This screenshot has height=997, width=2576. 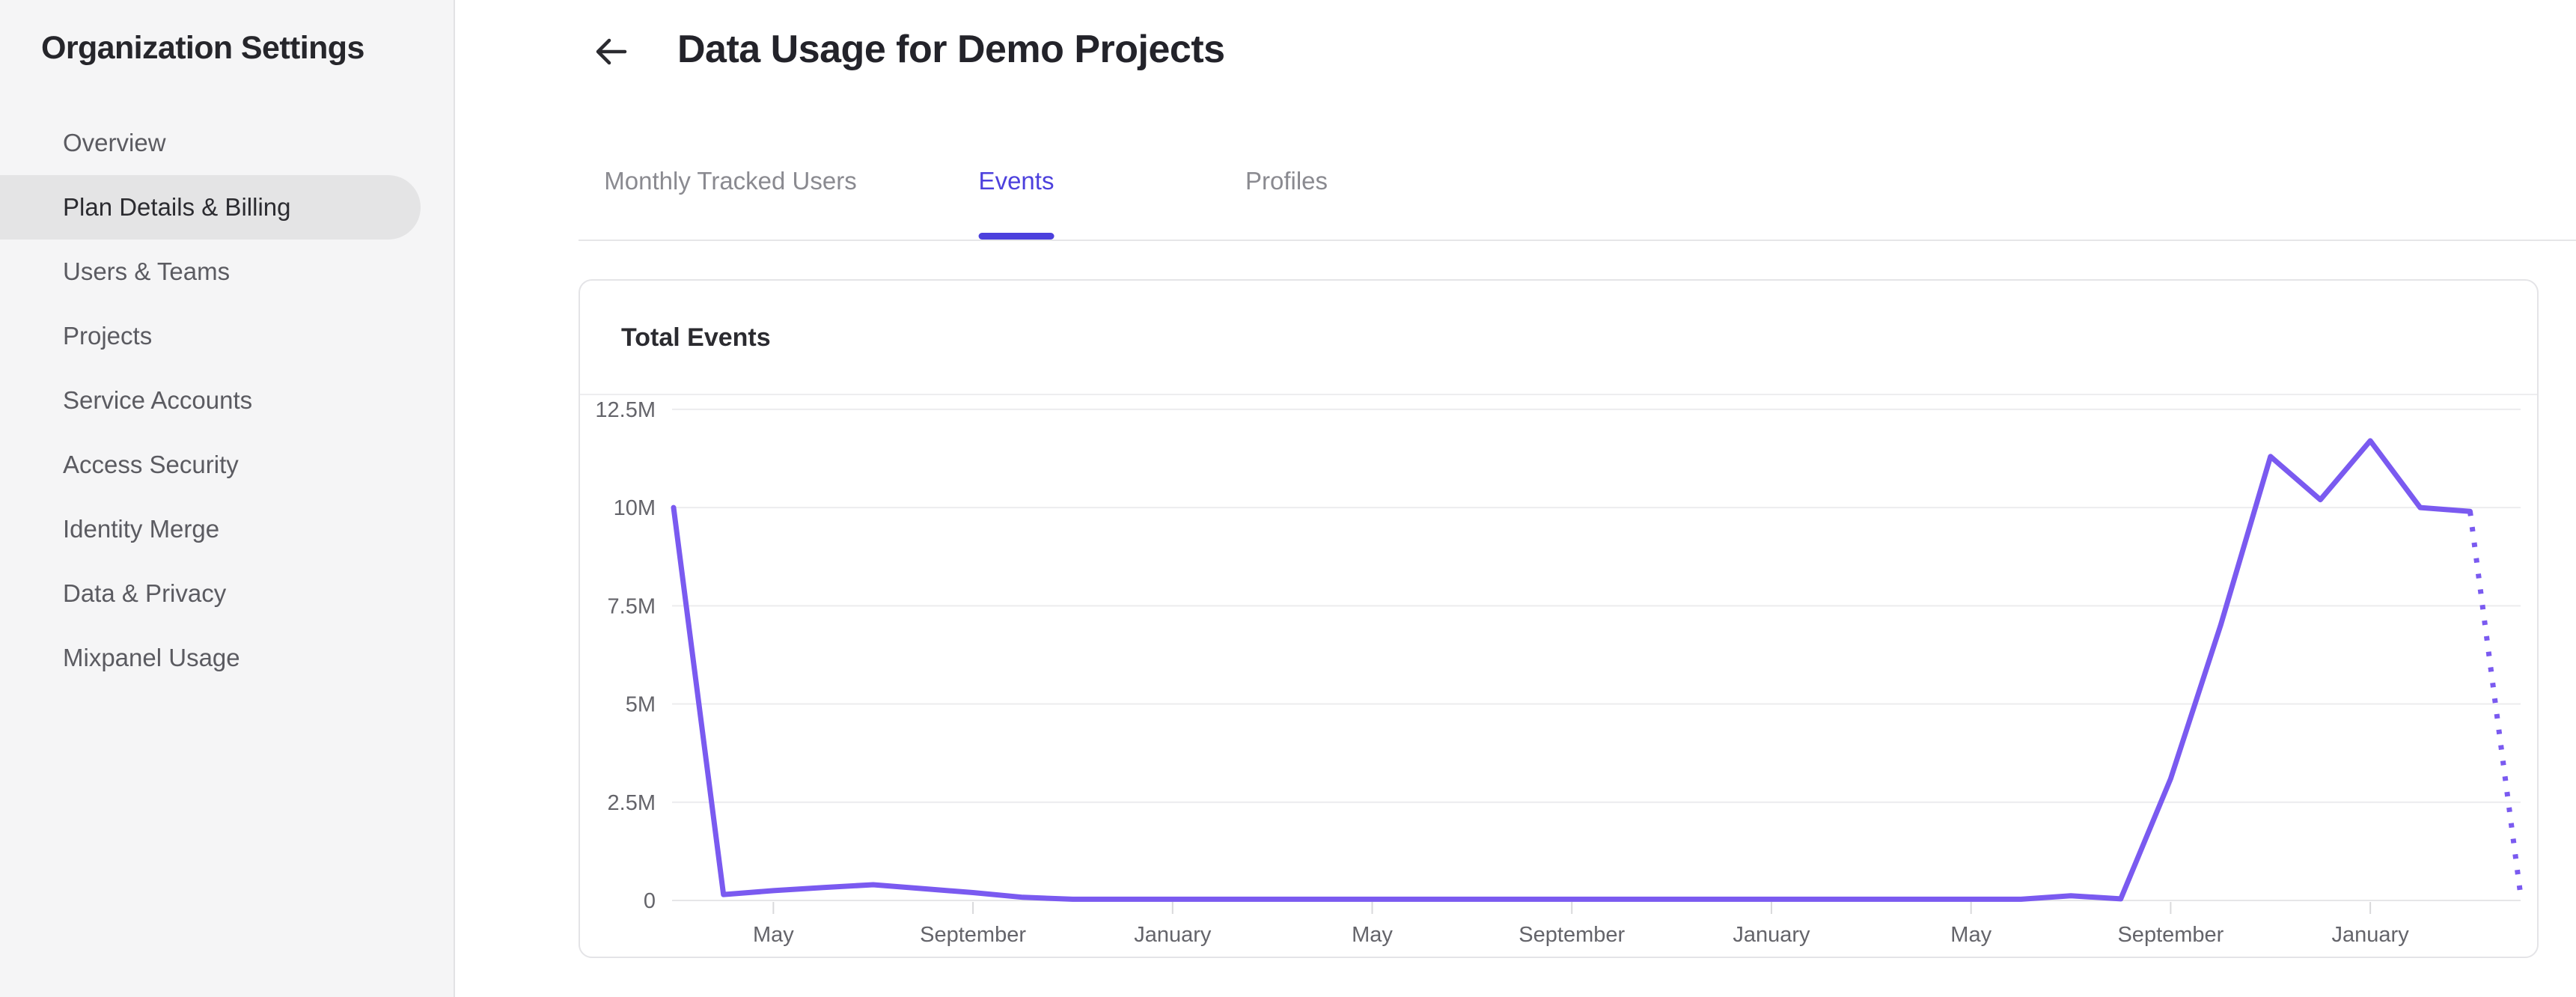 What do you see at coordinates (202, 48) in the screenshot?
I see `sidebar-title: Organization Settings` at bounding box center [202, 48].